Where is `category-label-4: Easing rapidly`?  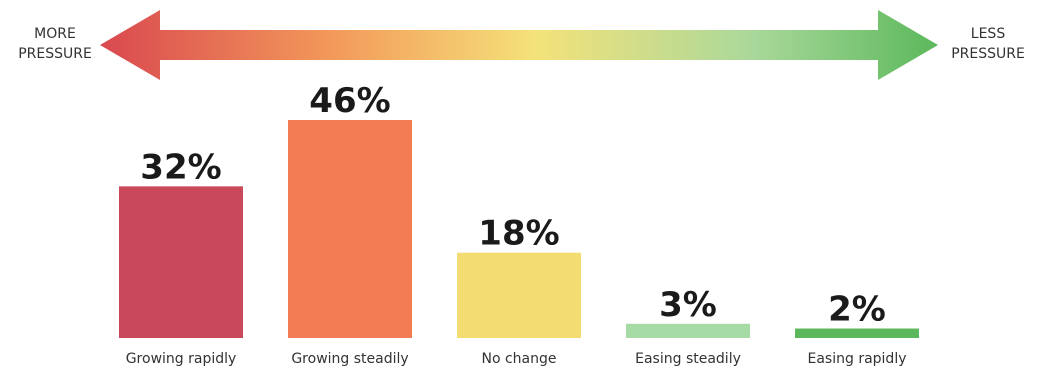
category-label-4: Easing rapidly is located at coordinates (857, 359).